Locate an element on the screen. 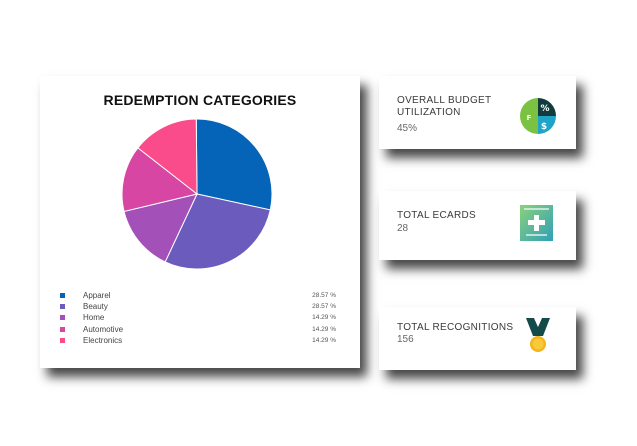 The width and height of the screenshot is (637, 446). legend-label: Automotive is located at coordinates (103, 329).